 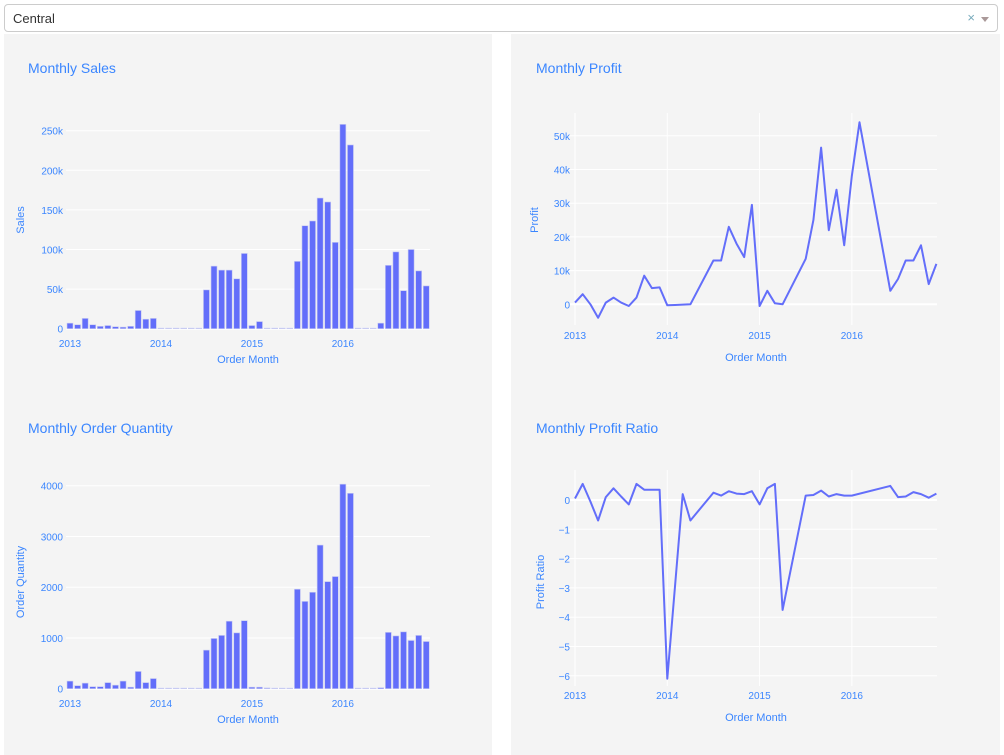 What do you see at coordinates (971, 17) in the screenshot?
I see `clear-icon: ×` at bounding box center [971, 17].